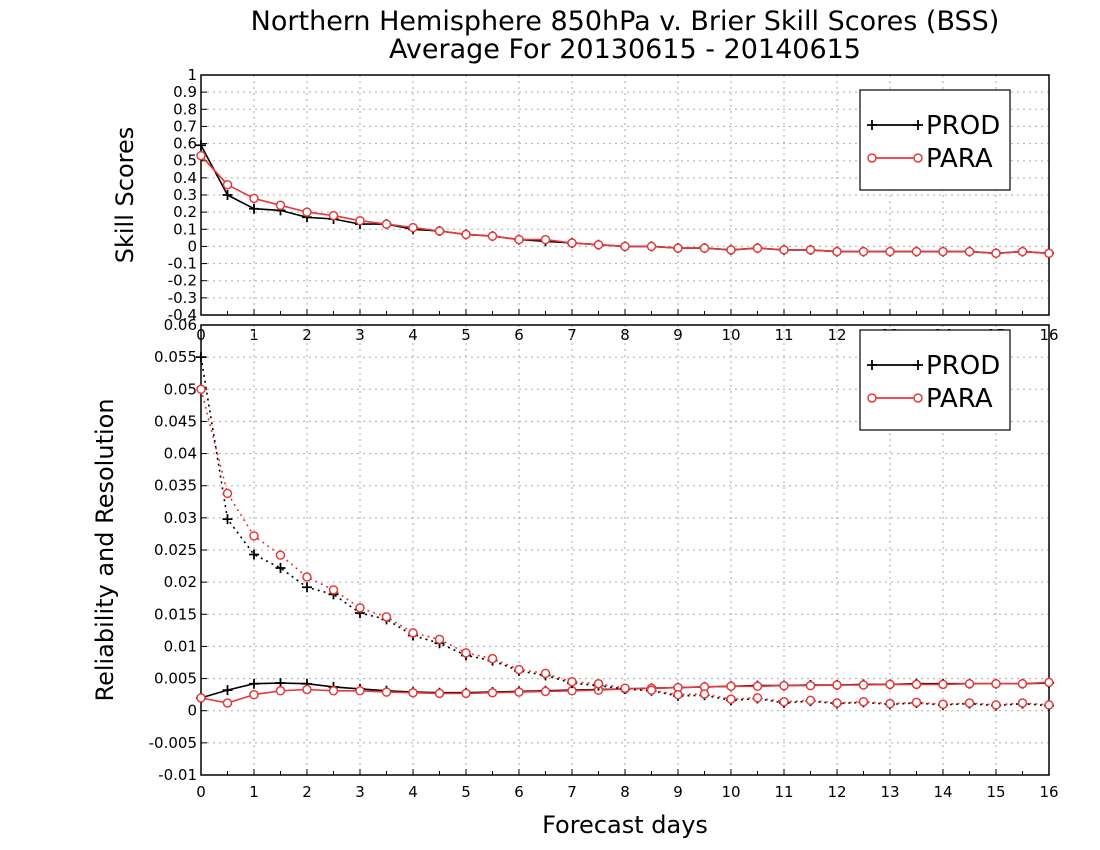  Describe the element at coordinates (180, 646) in the screenshot. I see `y-tick-label: 0.01` at that location.